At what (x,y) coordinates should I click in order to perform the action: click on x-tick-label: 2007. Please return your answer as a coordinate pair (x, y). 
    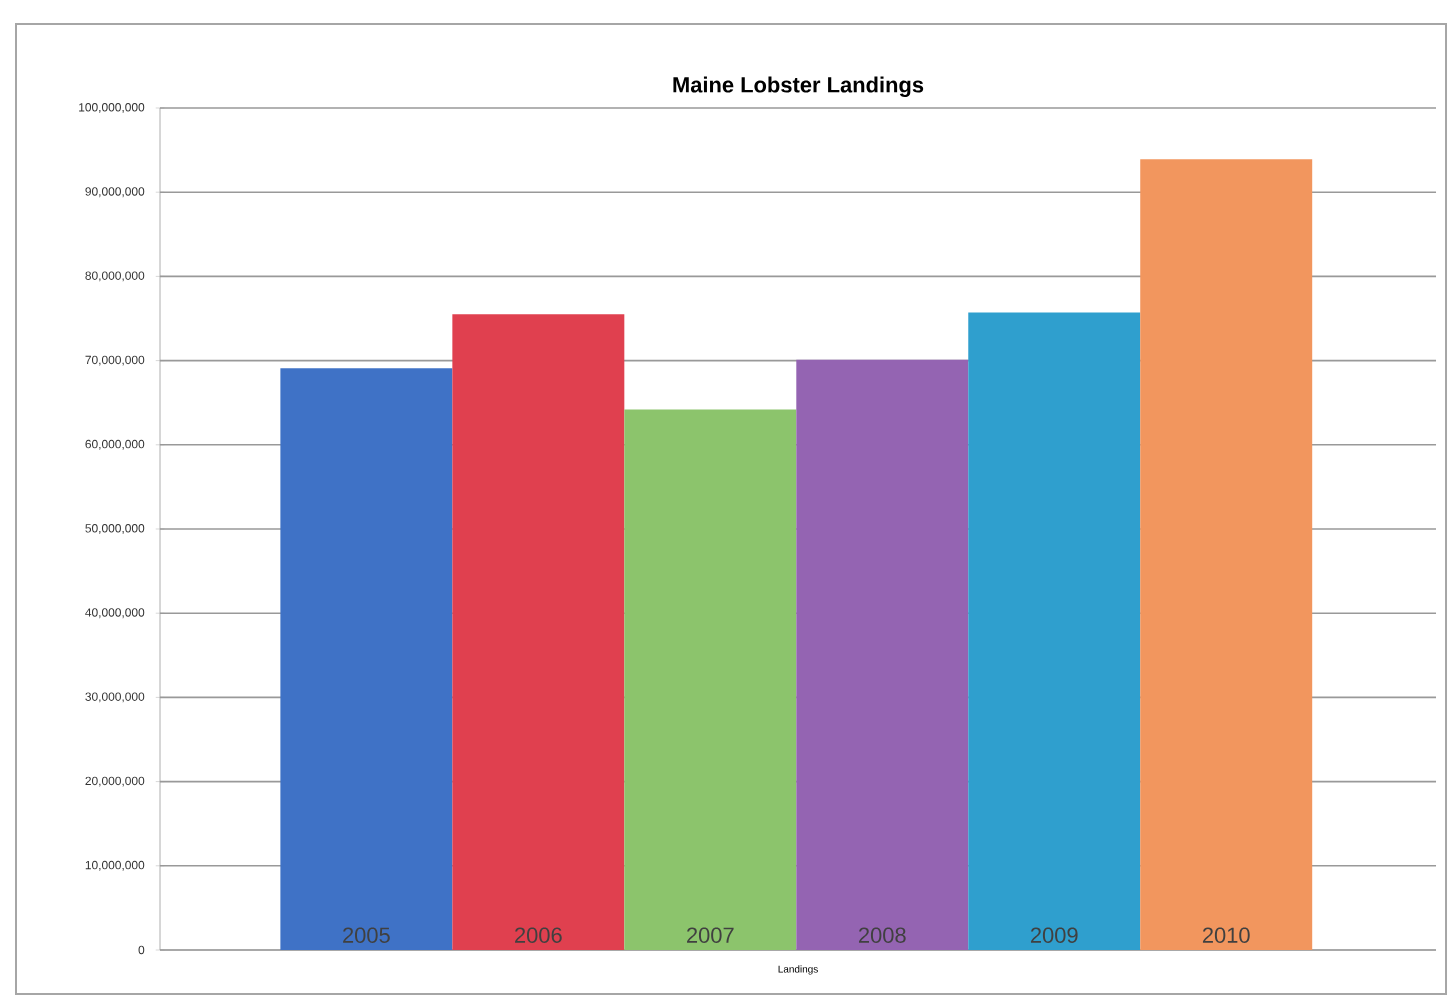
    Looking at the image, I should click on (710, 935).